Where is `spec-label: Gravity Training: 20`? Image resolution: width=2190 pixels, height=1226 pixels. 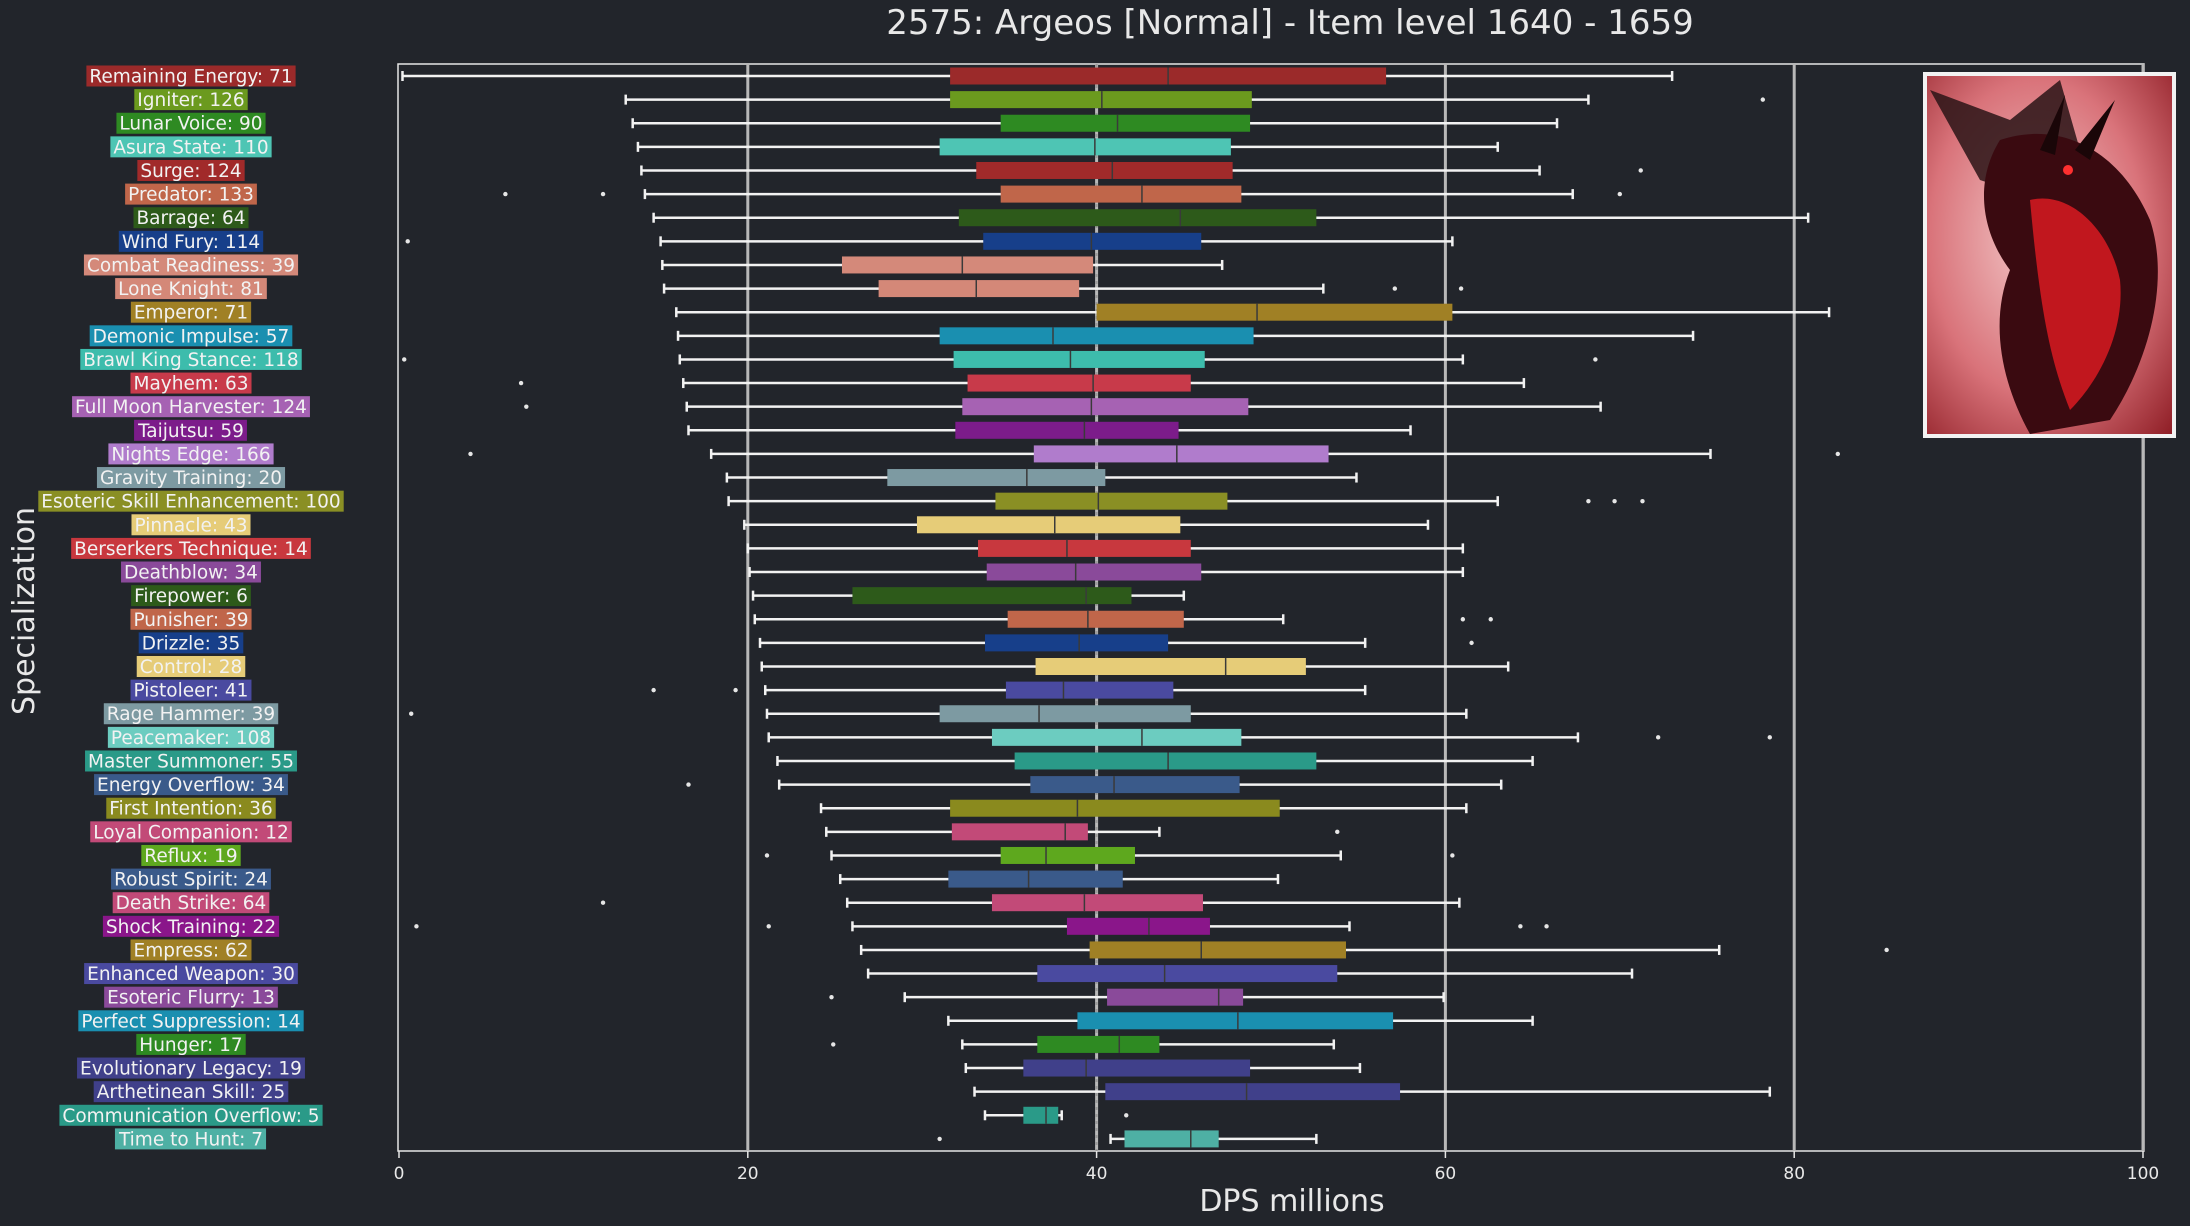
spec-label: Gravity Training: 20 is located at coordinates (191, 478).